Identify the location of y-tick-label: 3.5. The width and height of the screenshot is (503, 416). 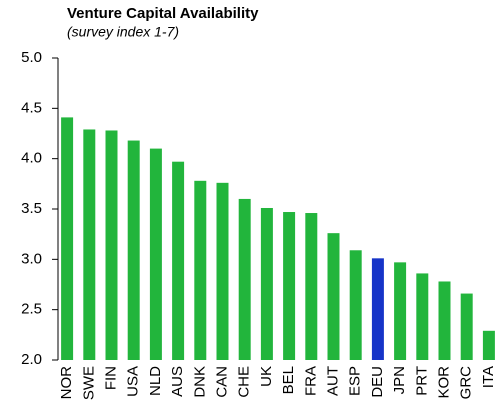
(31, 208).